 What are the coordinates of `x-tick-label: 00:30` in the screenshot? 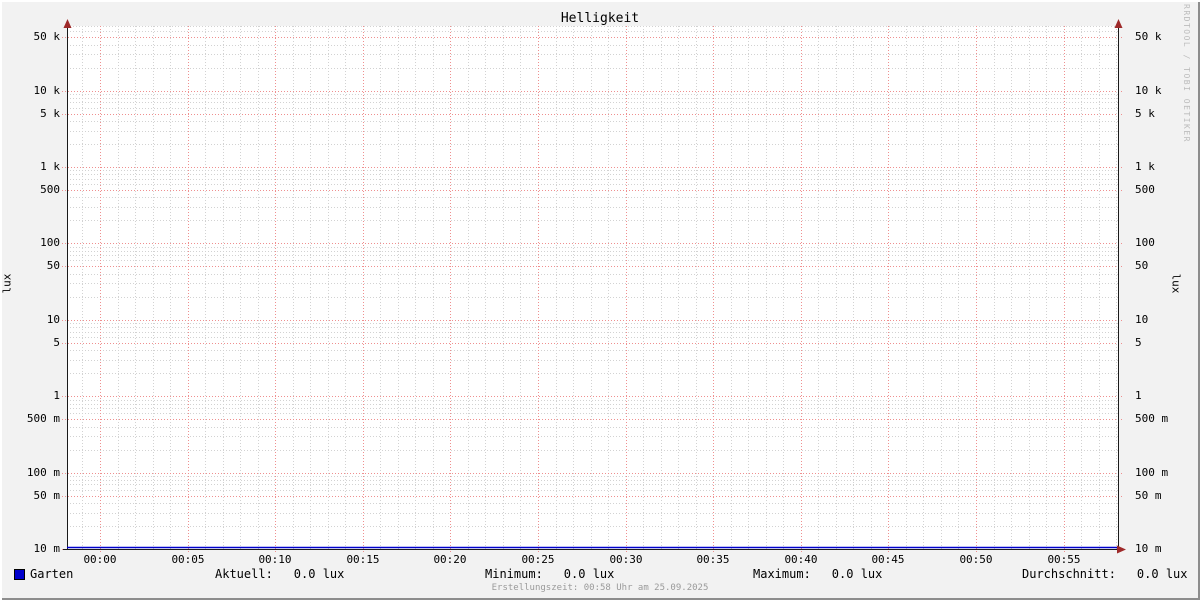 It's located at (626, 559).